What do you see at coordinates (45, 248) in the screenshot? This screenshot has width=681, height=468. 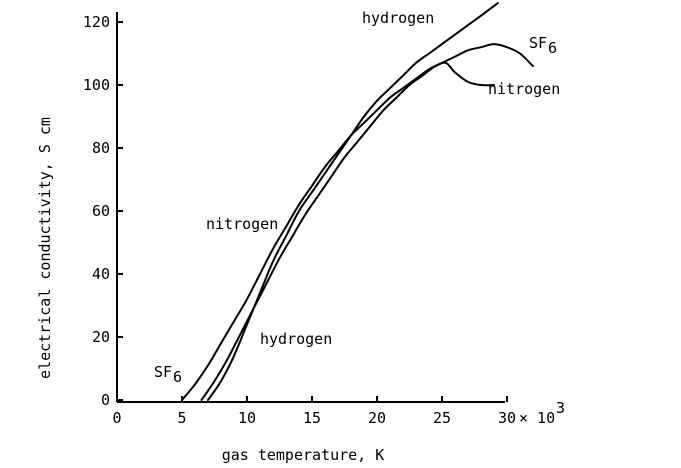 I see `y-axis-title: electrical conductivity, S cm` at bounding box center [45, 248].